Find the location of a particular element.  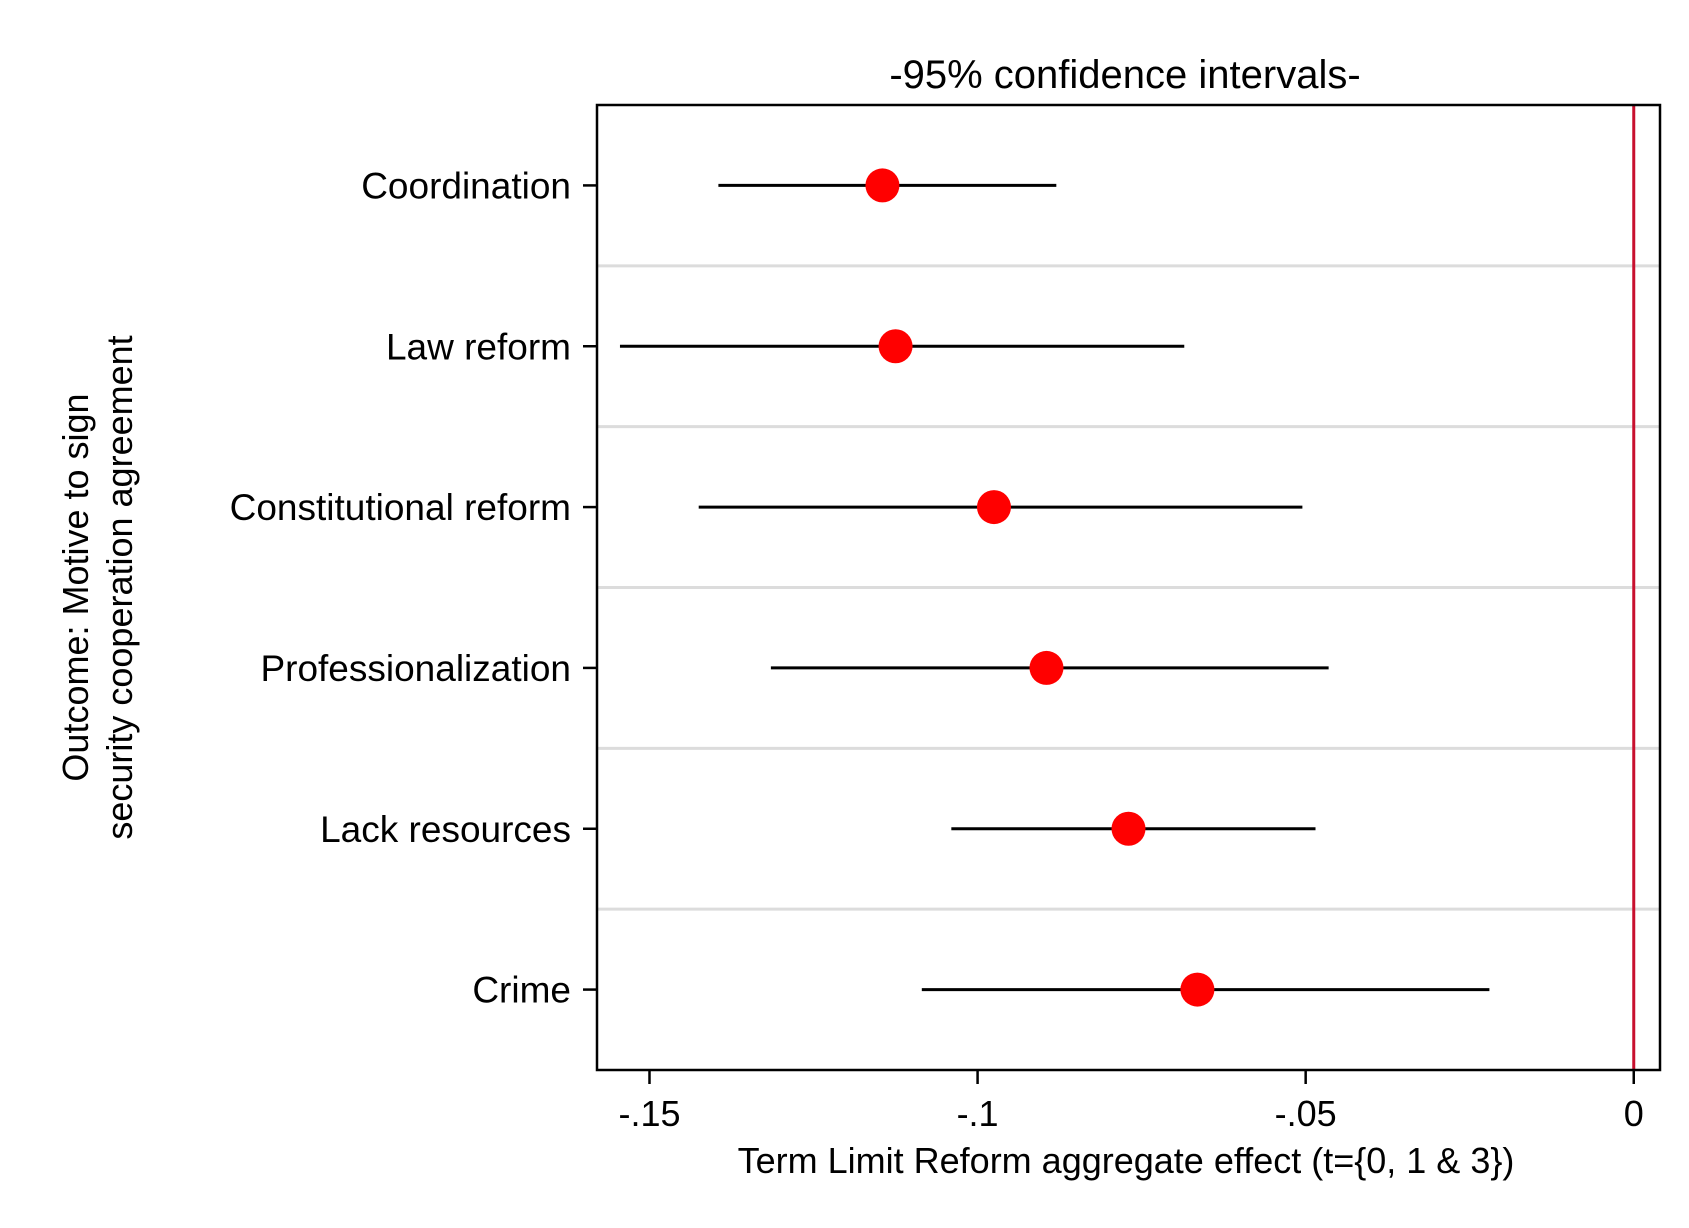

y-axis-title: Outcome: Motive to sign is located at coordinates (75, 587).